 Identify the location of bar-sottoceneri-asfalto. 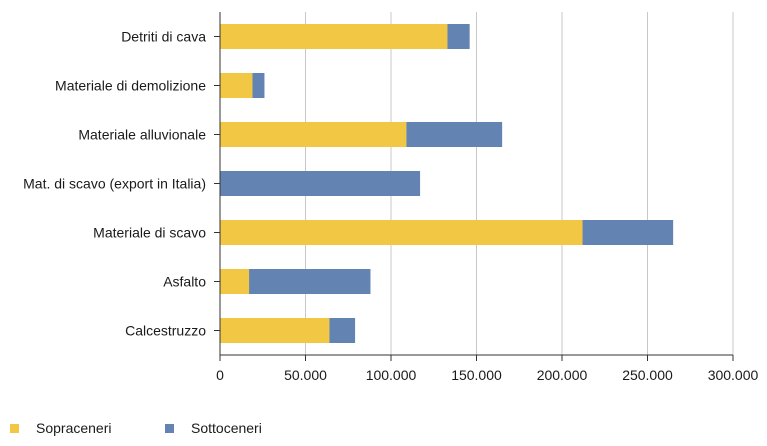
(310, 281).